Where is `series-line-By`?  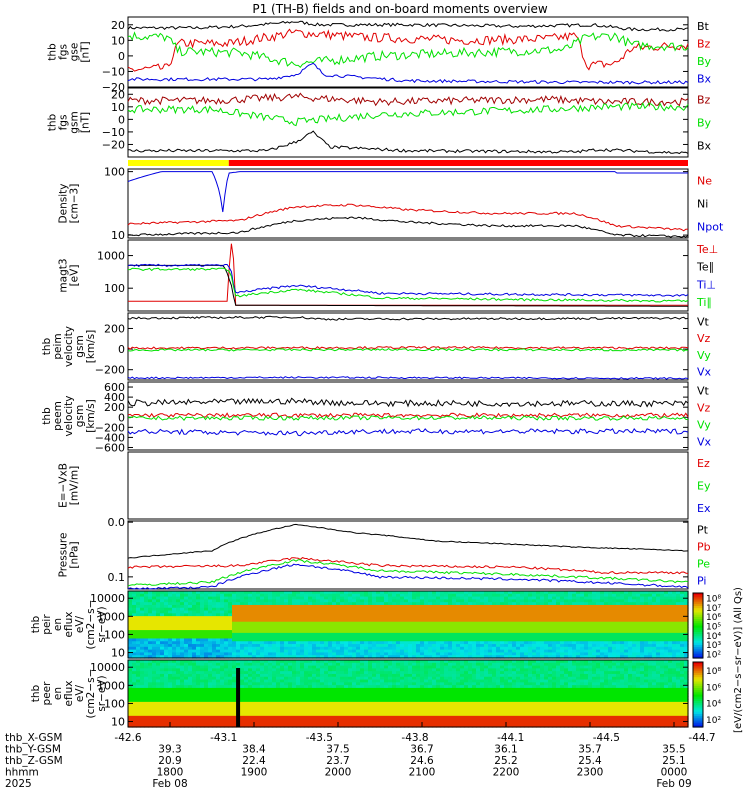
series-line-By is located at coordinates (408, 114).